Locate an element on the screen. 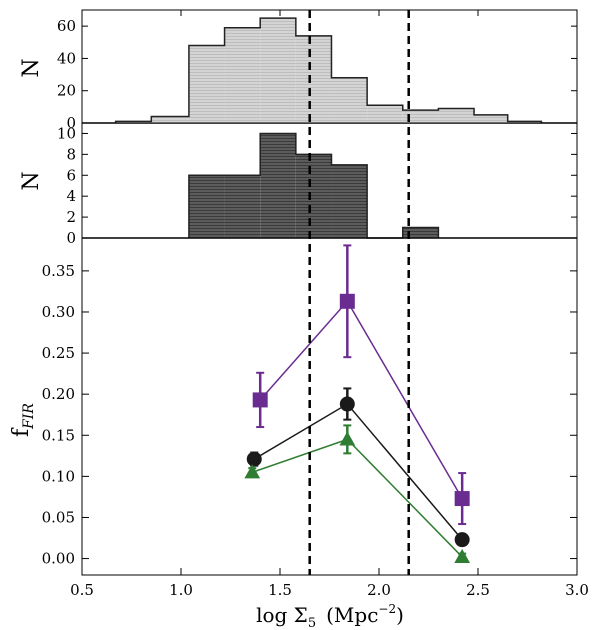 This screenshot has height=630, width=600. series-green-triangles is located at coordinates (357, 494).